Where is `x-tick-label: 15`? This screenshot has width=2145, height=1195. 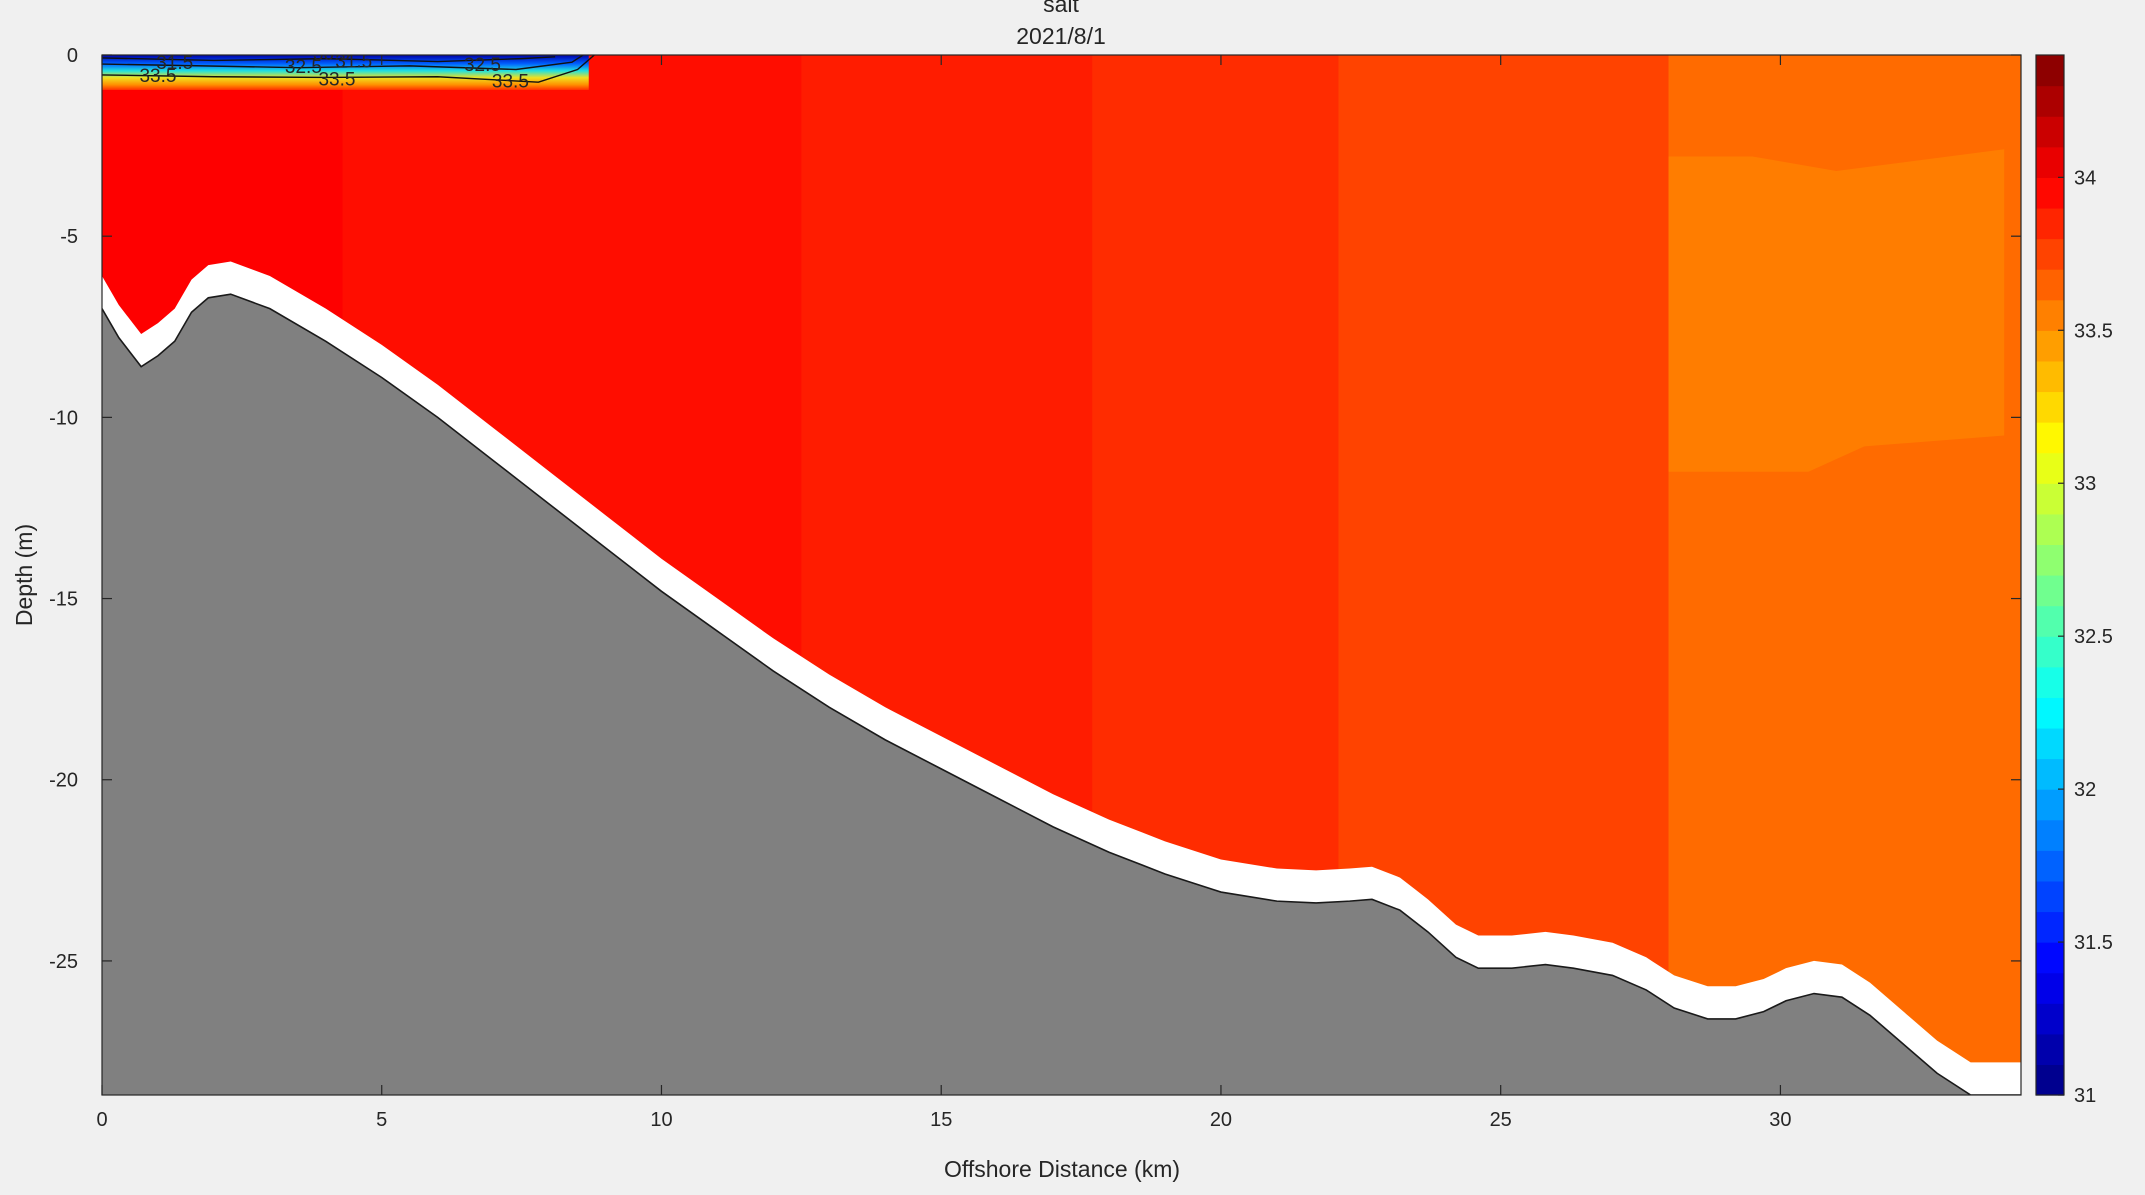 x-tick-label: 15 is located at coordinates (941, 1120).